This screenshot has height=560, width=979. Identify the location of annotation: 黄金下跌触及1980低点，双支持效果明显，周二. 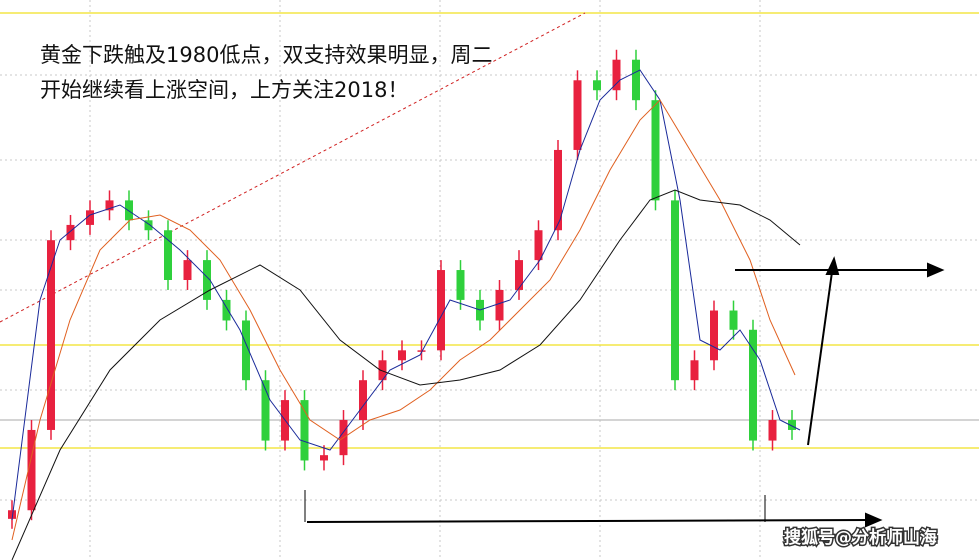
(266, 55).